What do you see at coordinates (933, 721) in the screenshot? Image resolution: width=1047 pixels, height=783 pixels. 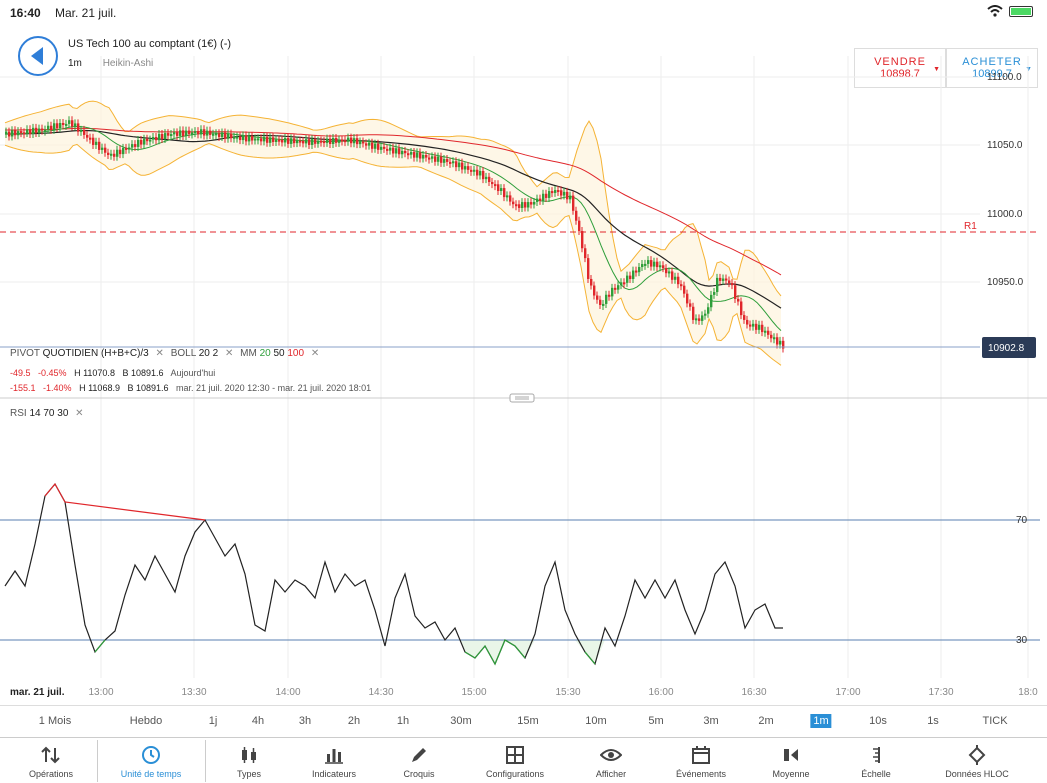 I see `timeframe-1s: 1s` at bounding box center [933, 721].